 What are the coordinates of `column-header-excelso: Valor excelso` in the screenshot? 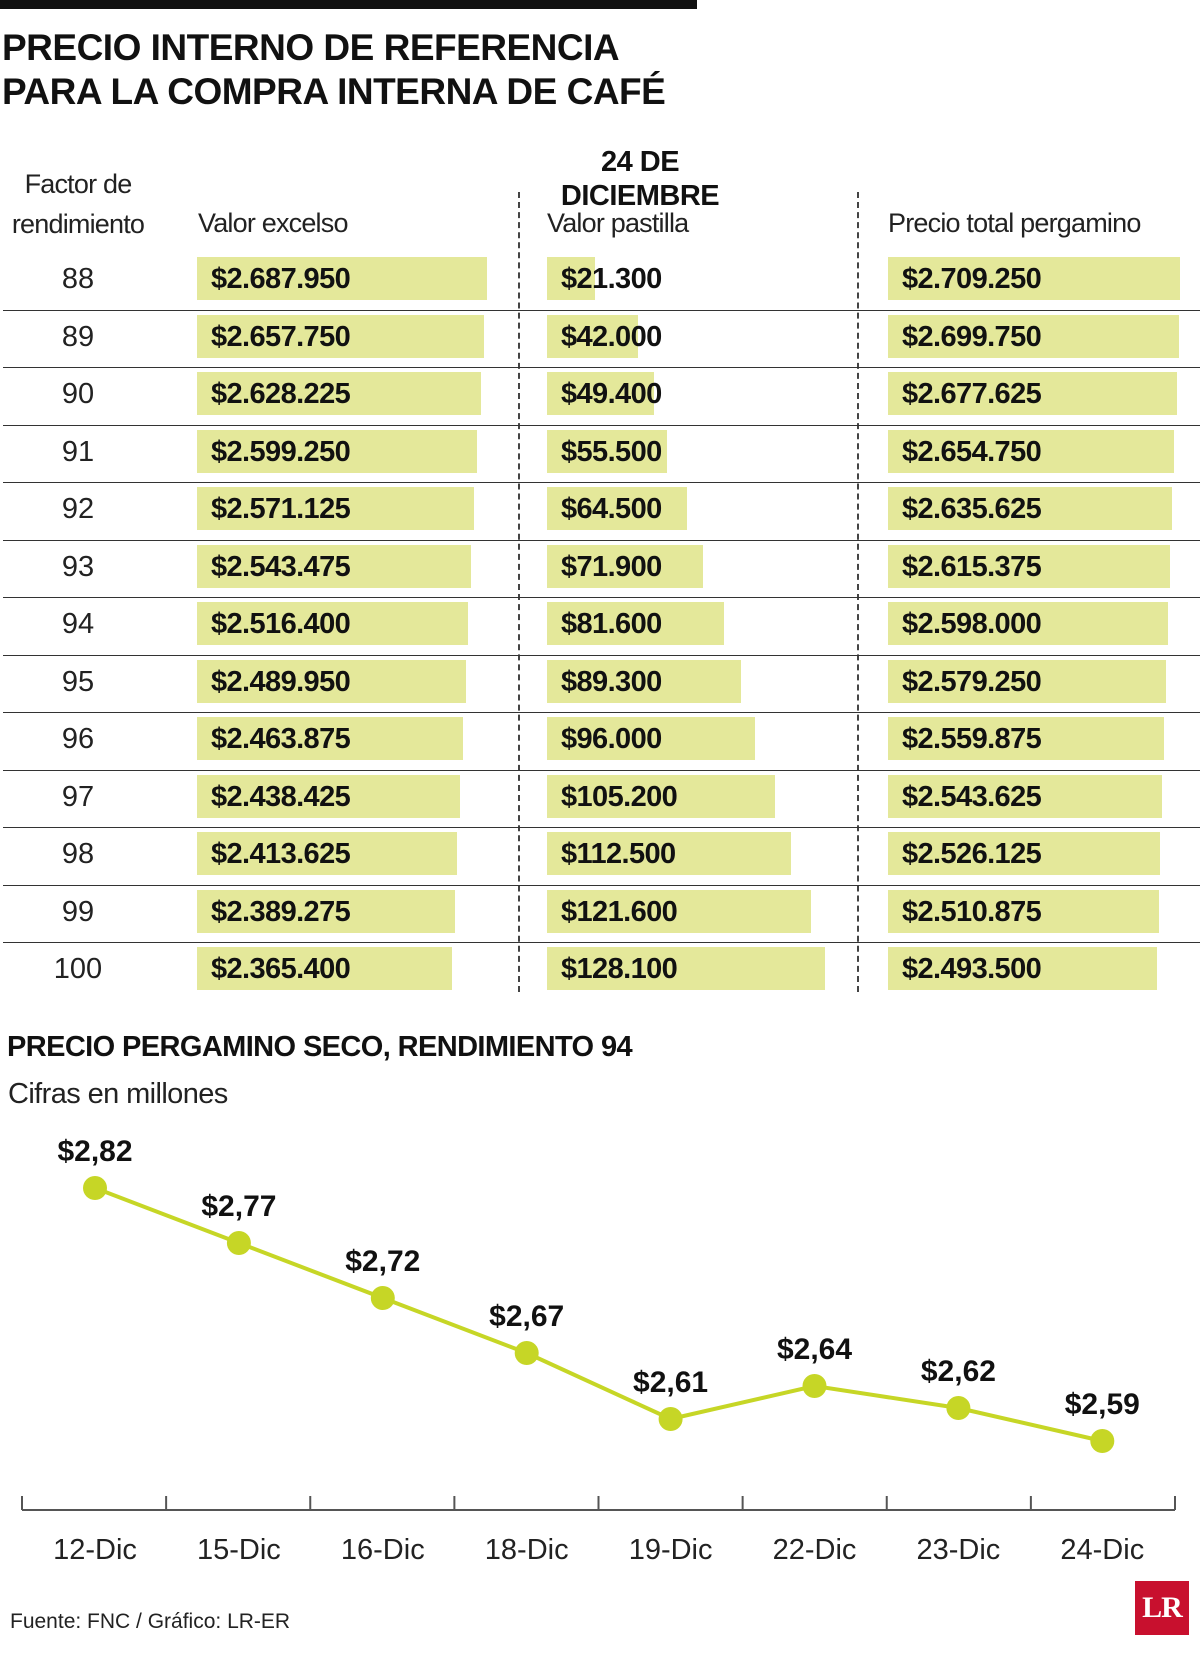 It's located at (273, 223).